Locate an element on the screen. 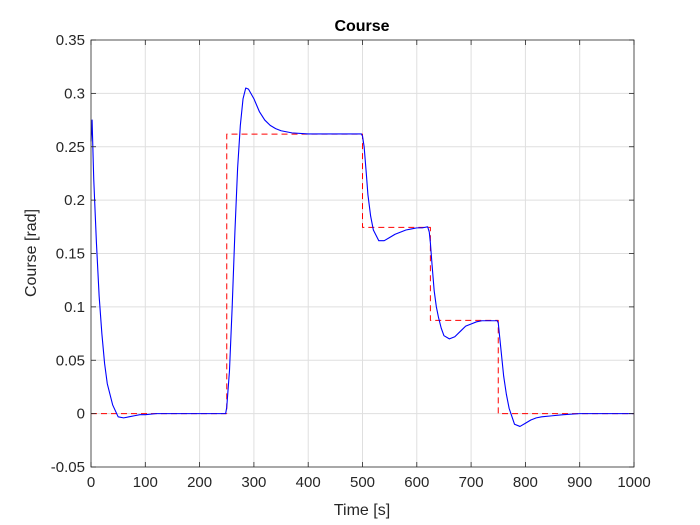 This screenshot has width=700, height=525. x-tick-label: 500 is located at coordinates (362, 482).